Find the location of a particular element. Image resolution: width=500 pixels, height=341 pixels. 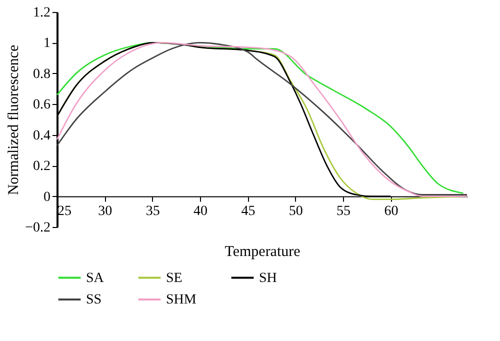

x-tick-label: 55 is located at coordinates (343, 211).